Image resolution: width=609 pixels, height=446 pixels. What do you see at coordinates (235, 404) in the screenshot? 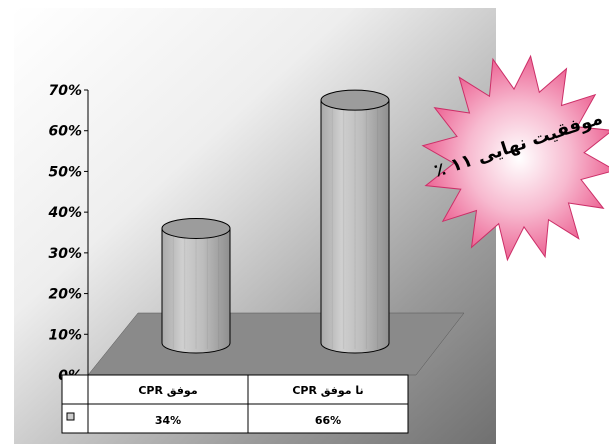
I see `data-table: موفق CPR نا موفق CPR 34% 66%` at bounding box center [235, 404].